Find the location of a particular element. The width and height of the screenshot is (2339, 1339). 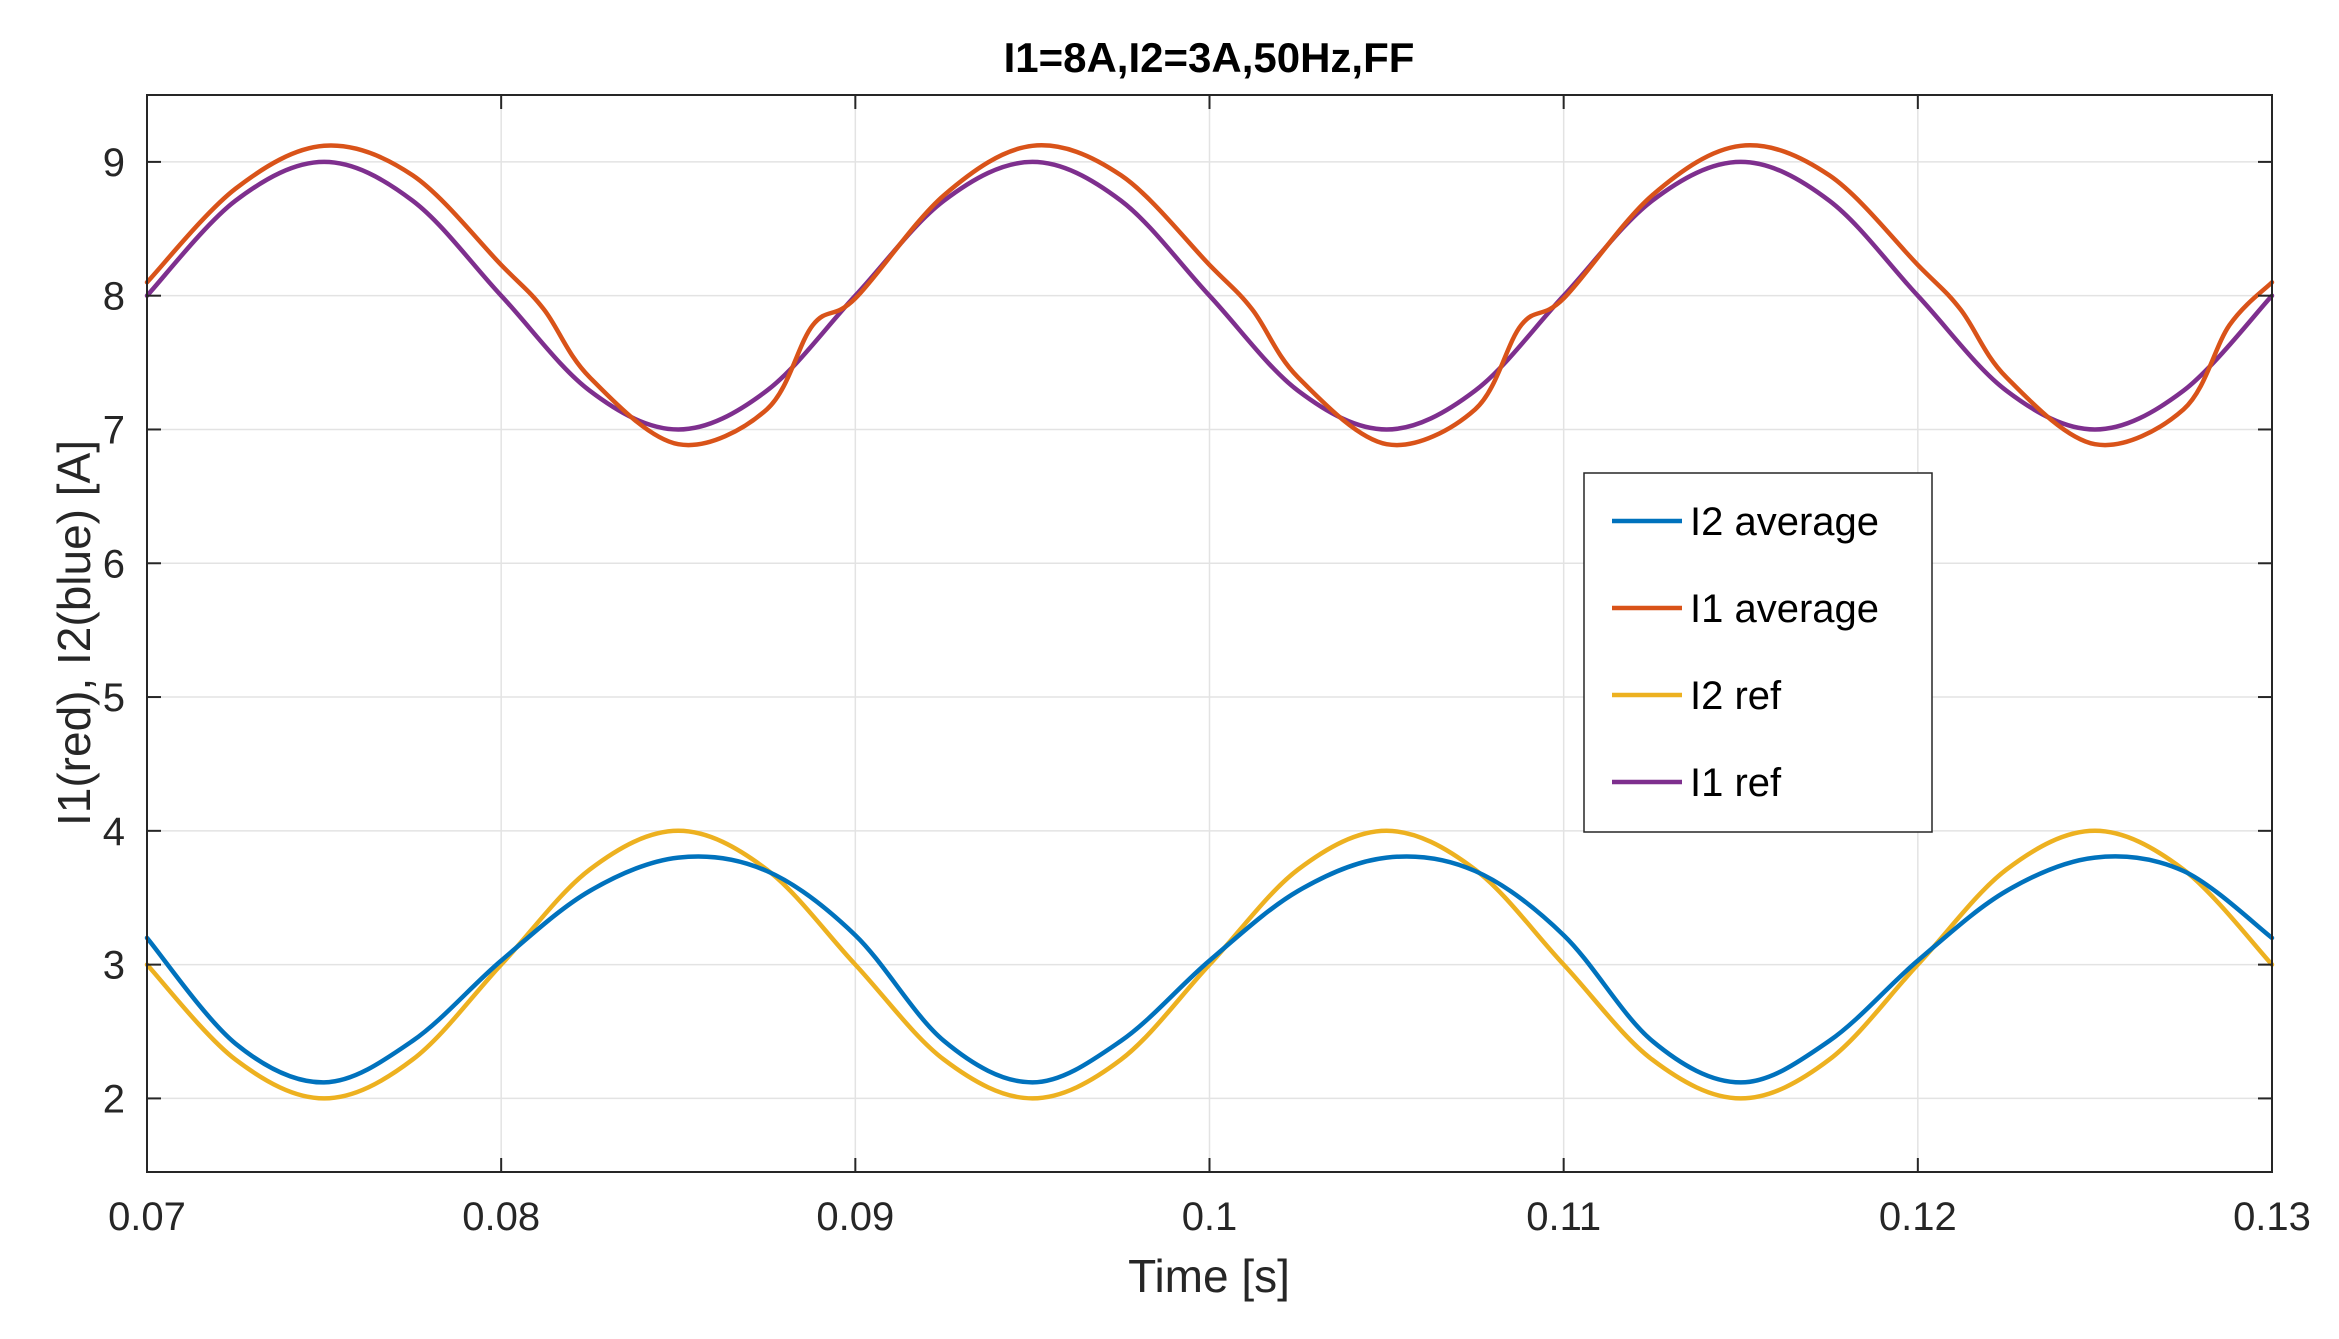

x-tick-label: 0.07 is located at coordinates (147, 1217).